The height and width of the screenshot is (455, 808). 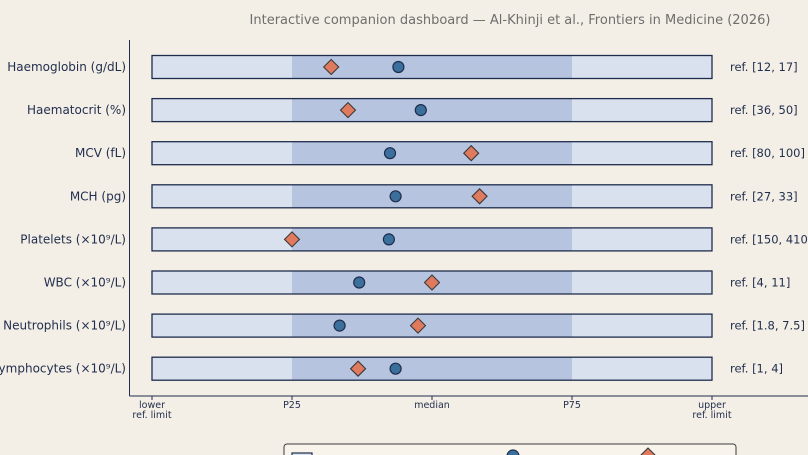 I want to click on ref-range-label: ref. [36, 50], so click(x=764, y=110).